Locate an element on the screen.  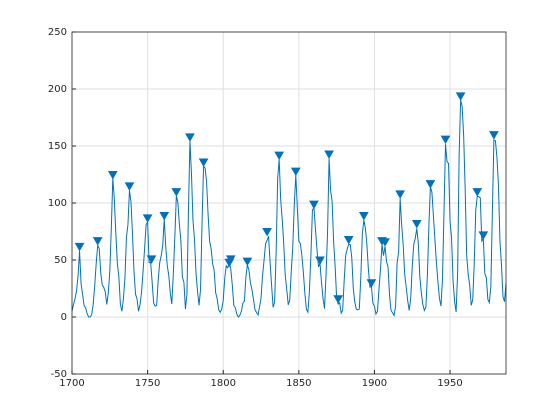
x-tick-label: 1800 is located at coordinates (222, 383).